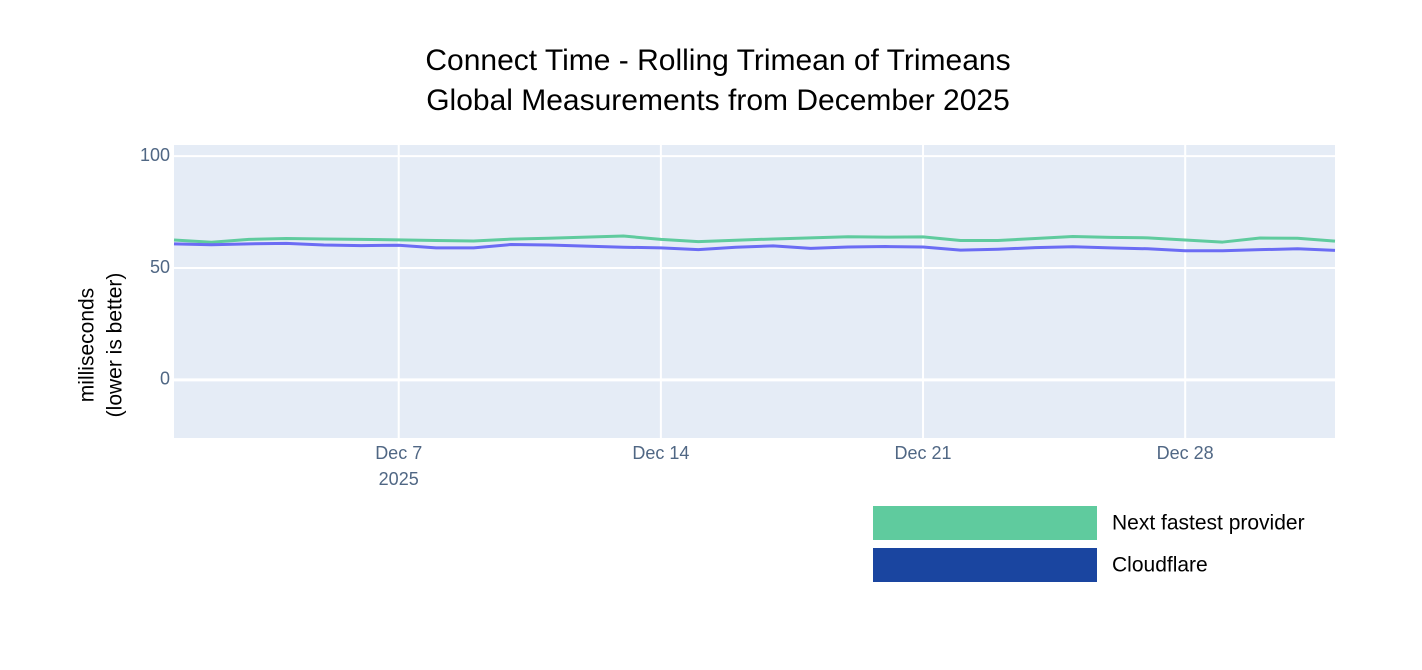  Describe the element at coordinates (399, 479) in the screenshot. I see `x-year-label: 2025` at that location.